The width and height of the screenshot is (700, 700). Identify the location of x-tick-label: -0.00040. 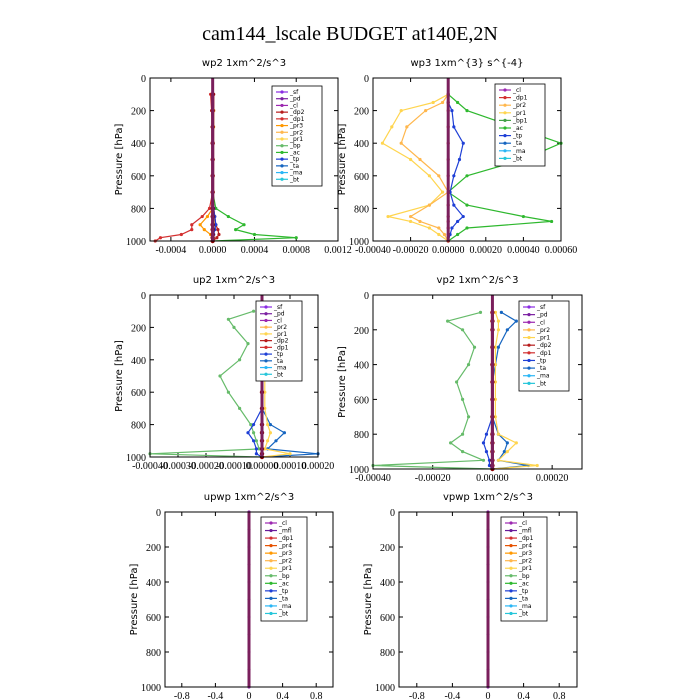
(373, 478).